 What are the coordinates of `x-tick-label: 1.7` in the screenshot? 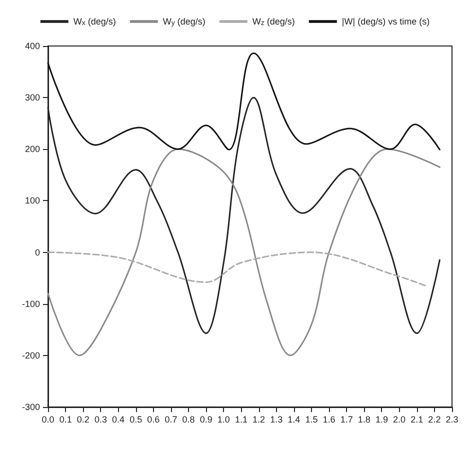 It's located at (346, 419).